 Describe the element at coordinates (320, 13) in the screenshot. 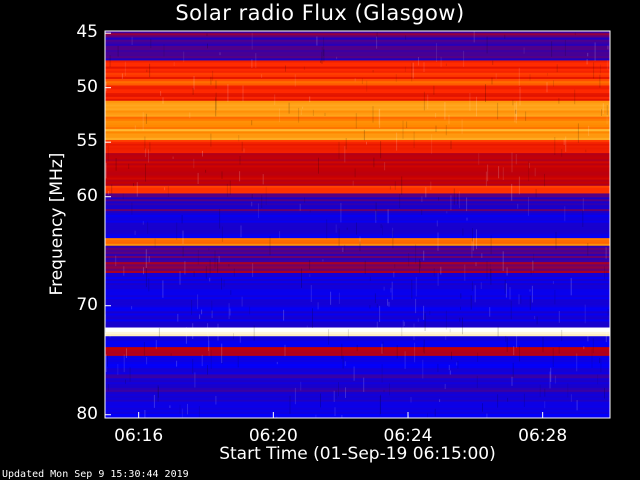

I see `chart-title: Solar radio Flux (Glasgow)` at that location.